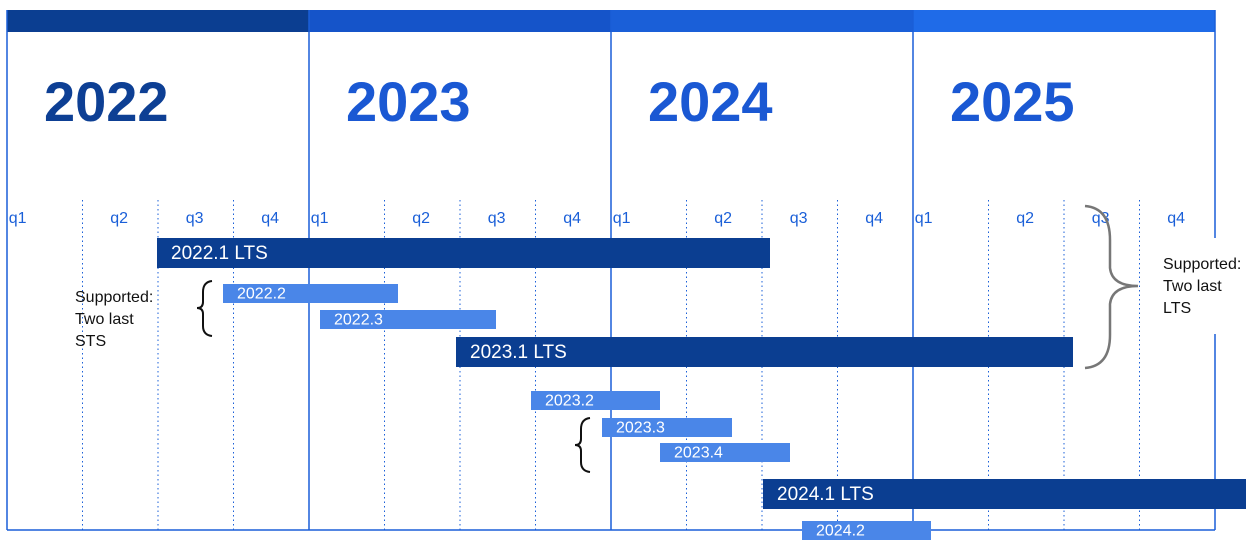 This screenshot has height=540, width=1246. Describe the element at coordinates (219, 253) in the screenshot. I see `release-label: 2022.1 LTS` at that location.